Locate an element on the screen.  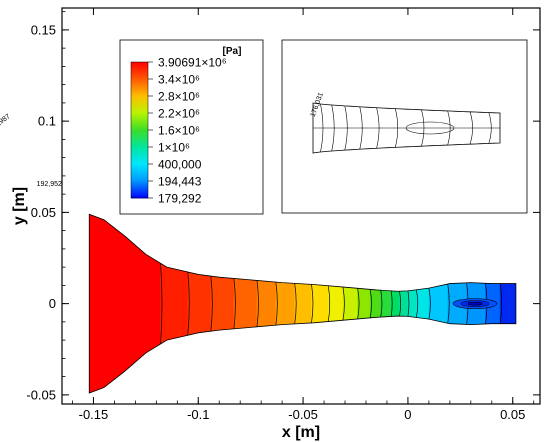
legend-level-label: 194,443 is located at coordinates (180, 182).